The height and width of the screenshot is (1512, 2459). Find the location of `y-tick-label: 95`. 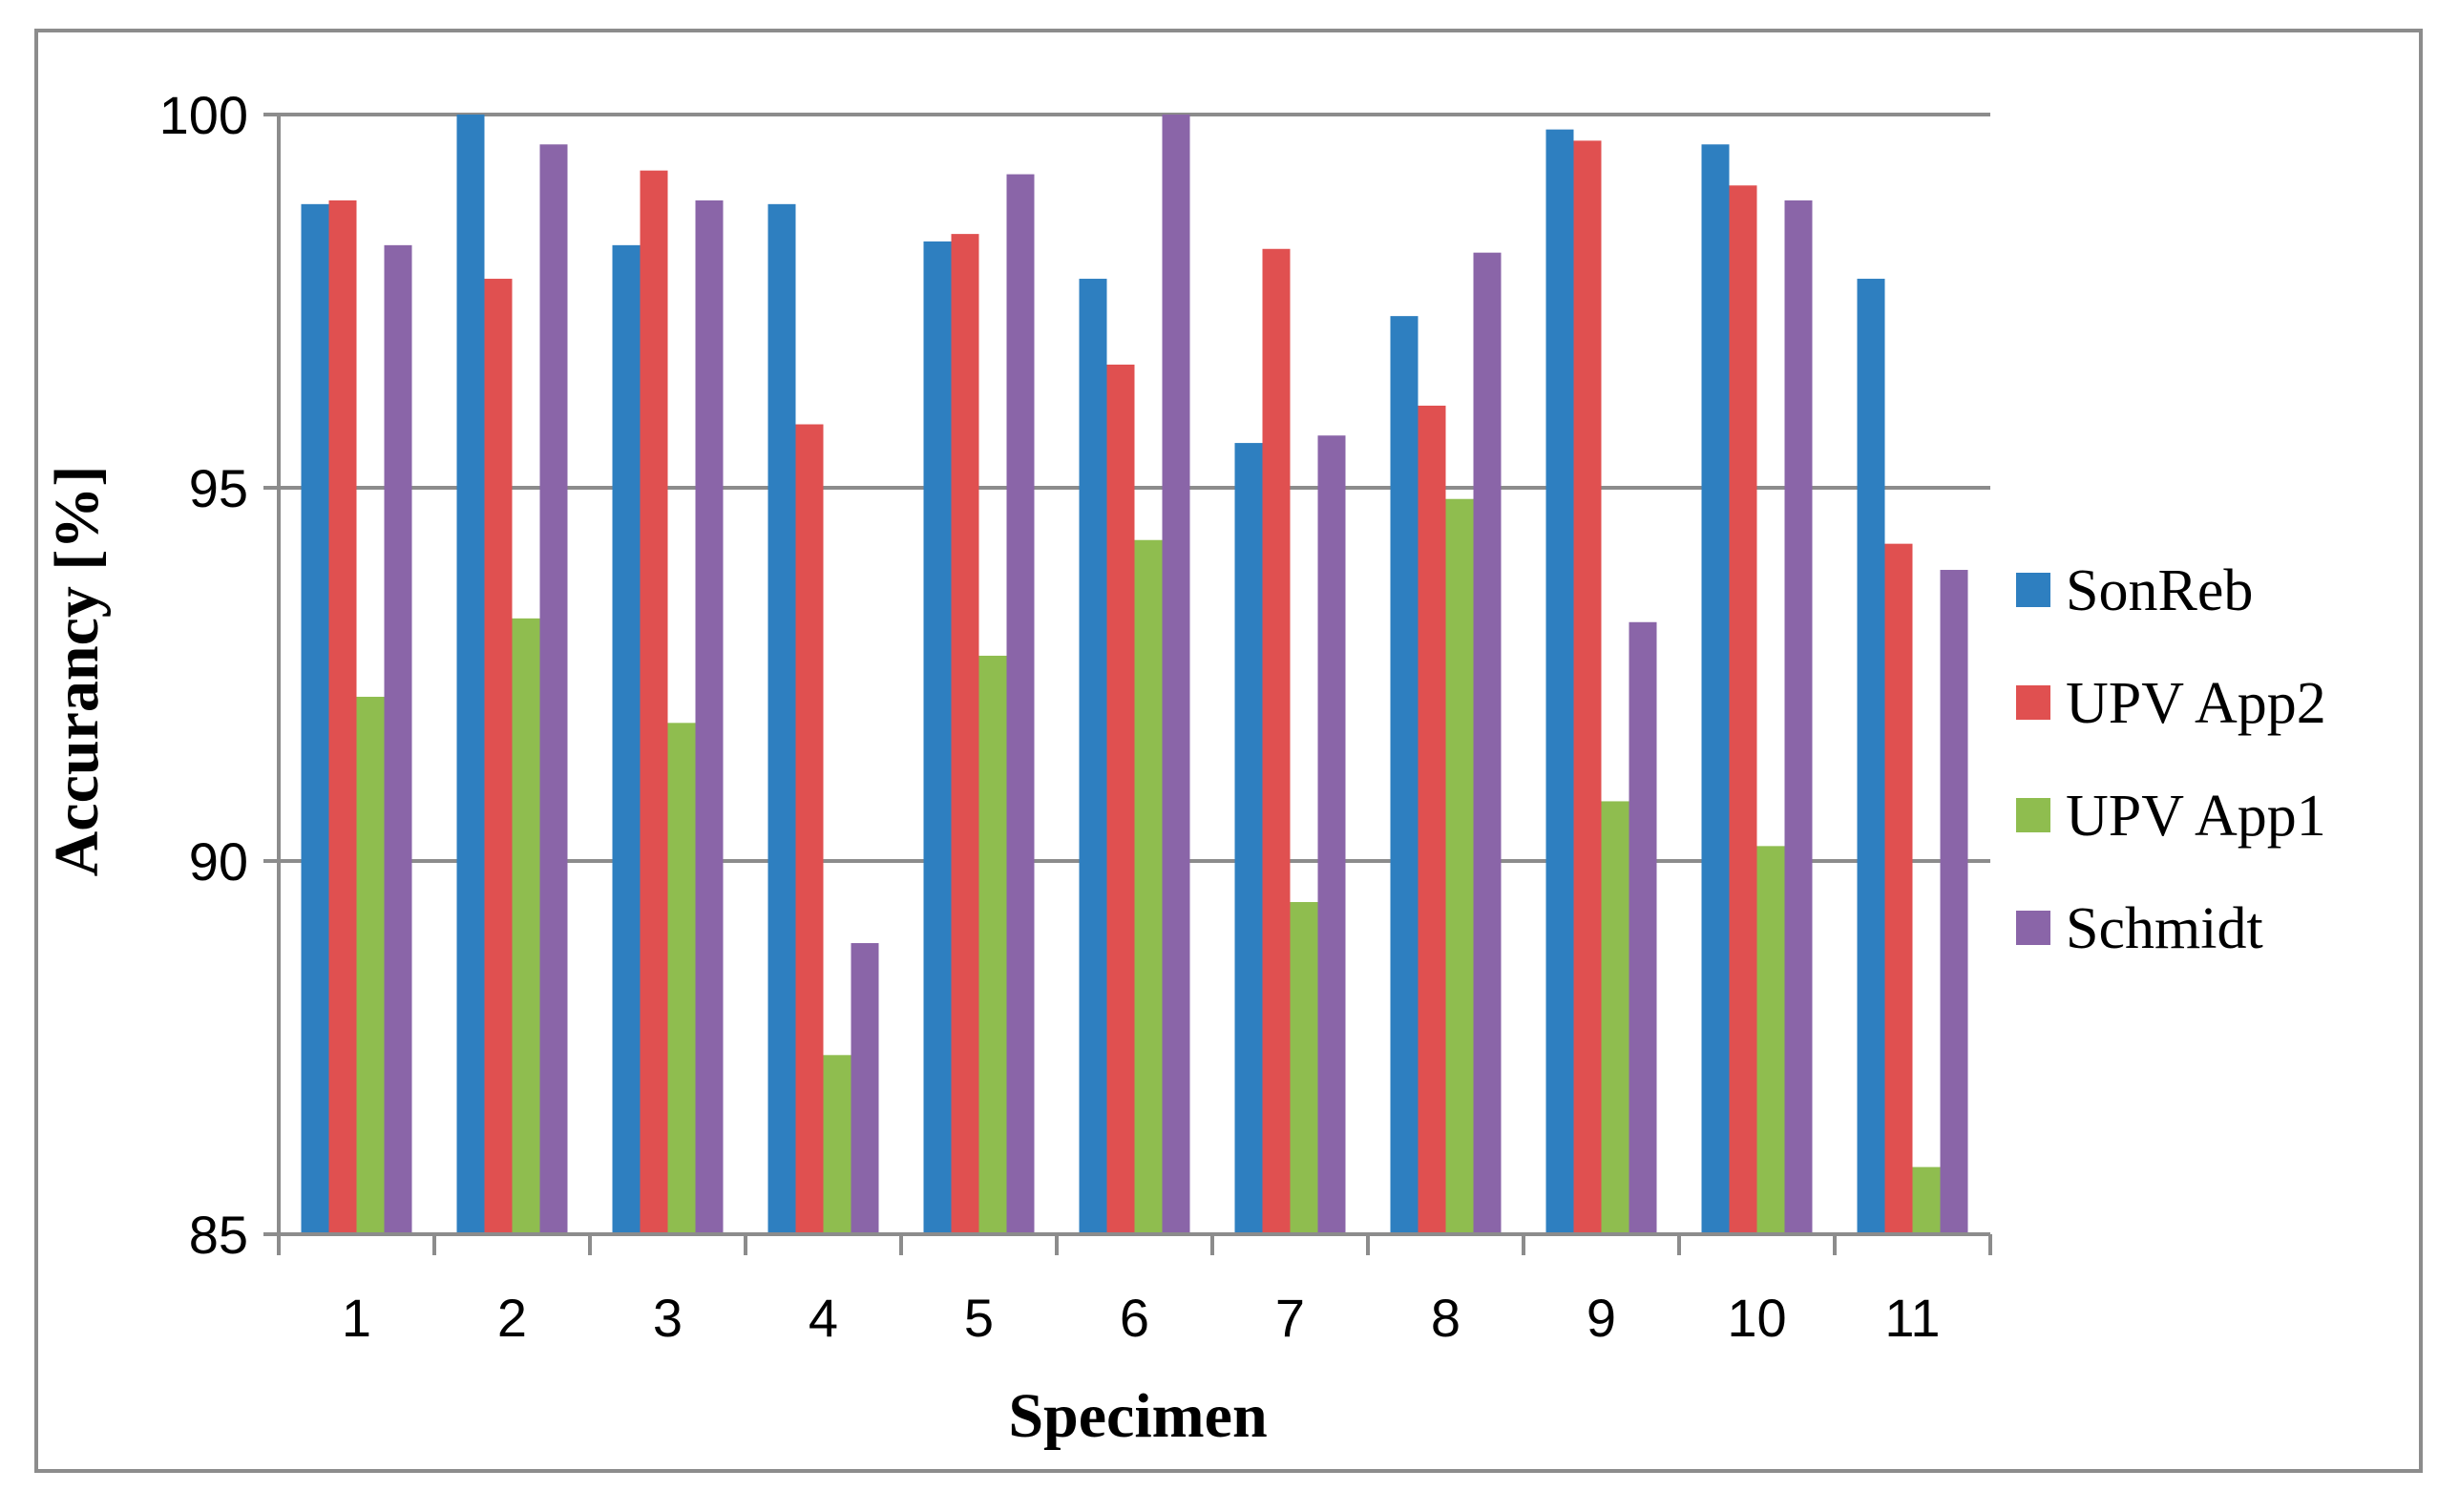

y-tick-label: 95 is located at coordinates (218, 488).